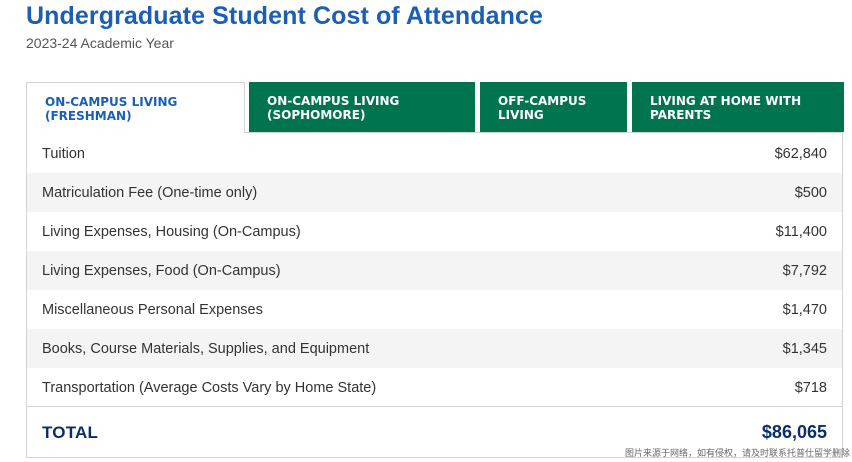 Image resolution: width=852 pixels, height=462 pixels. What do you see at coordinates (434, 192) in the screenshot?
I see `cost-row-matriculation: Matriculation Fee (One-time only) $500` at bounding box center [434, 192].